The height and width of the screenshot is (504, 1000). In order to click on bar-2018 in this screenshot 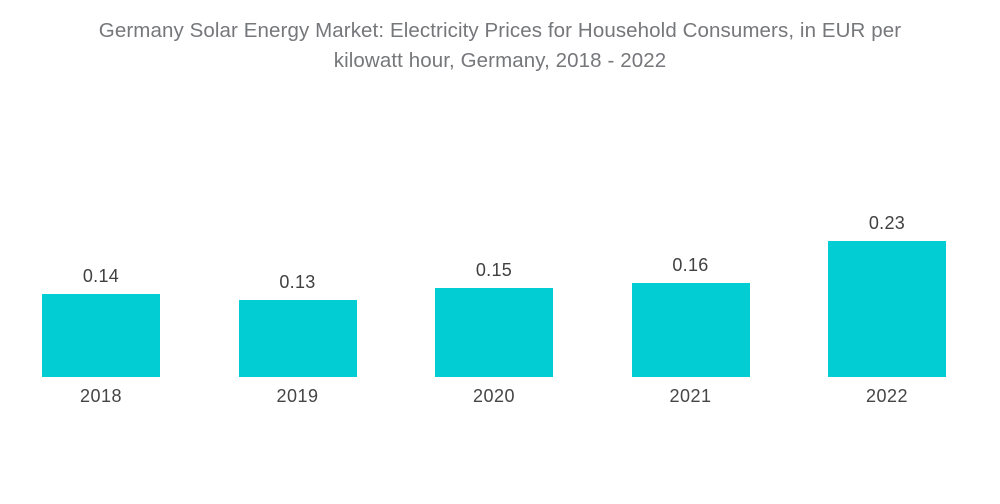, I will do `click(101, 335)`.